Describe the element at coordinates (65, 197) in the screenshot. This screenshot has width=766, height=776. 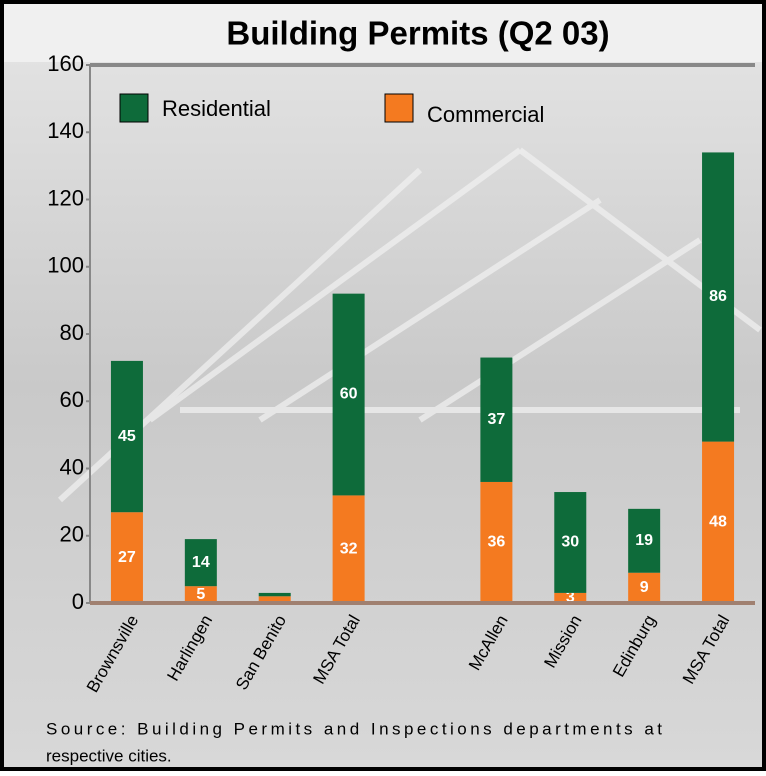
I see `y-tick-label: 120` at that location.